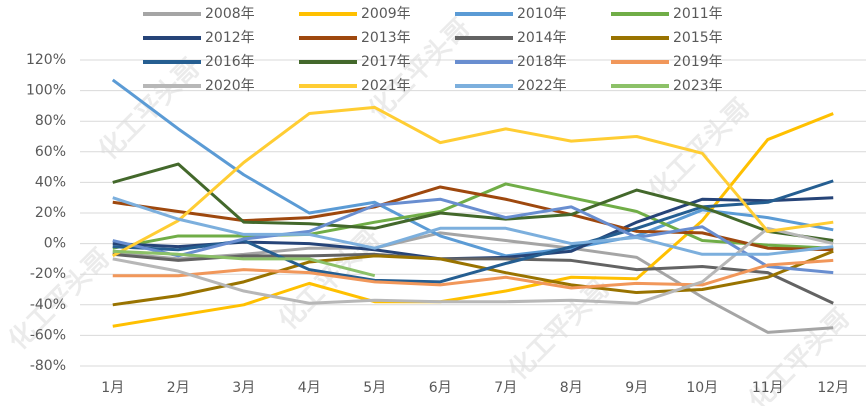  Describe the element at coordinates (230, 86) in the screenshot. I see `legend-label: 2020年` at that location.